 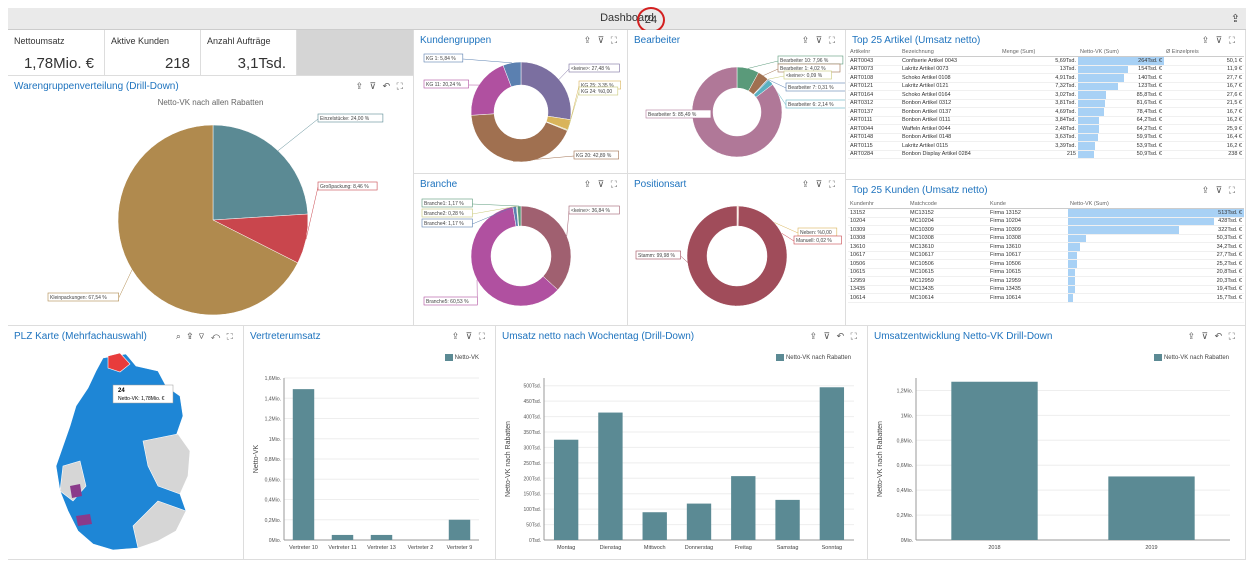 What do you see at coordinates (249, 53) in the screenshot?
I see `kpi-anzahl-auftraege: Anzahl Aufträge 3,1Tsd.` at bounding box center [249, 53].